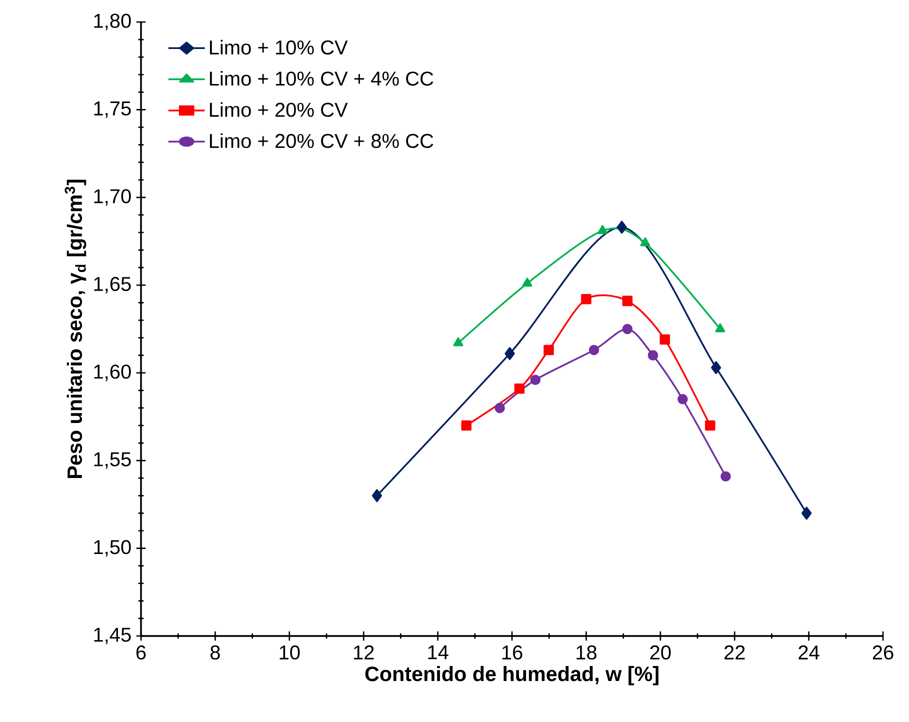  What do you see at coordinates (141, 652) in the screenshot?
I see `x-tick-label: 6` at bounding box center [141, 652].